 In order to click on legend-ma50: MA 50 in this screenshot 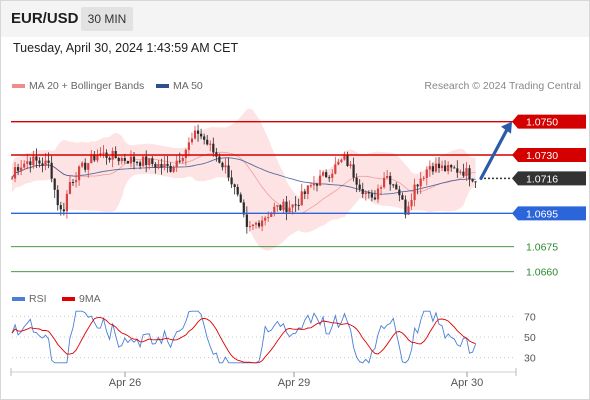, I will do `click(179, 86)`.